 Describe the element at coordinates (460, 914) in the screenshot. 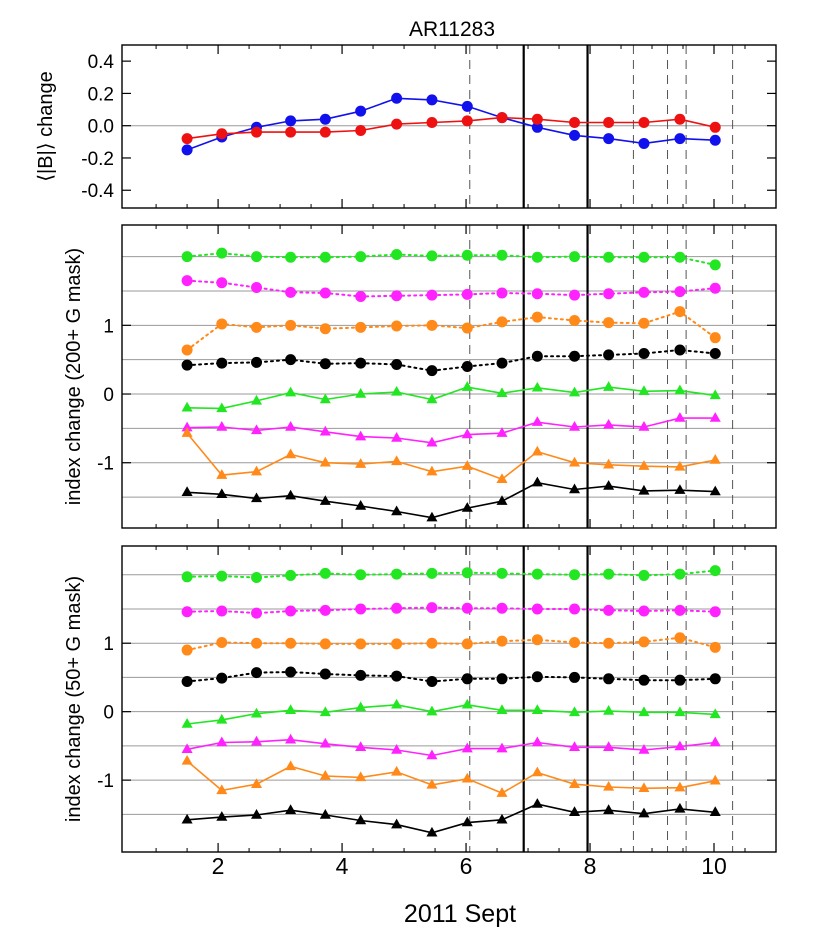

I see `x-axis-label: 2011 Sept` at that location.